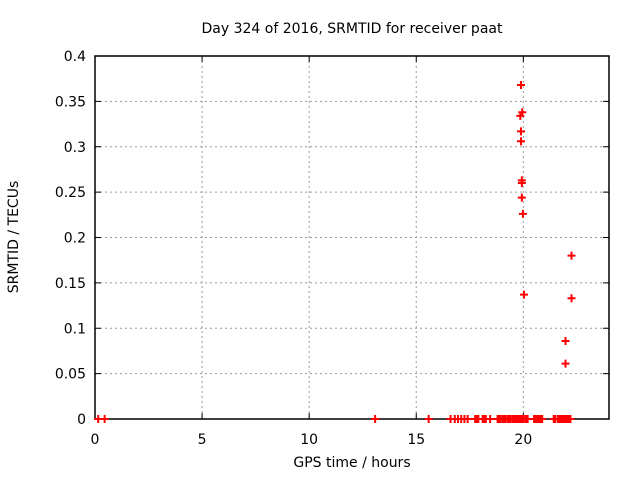 This screenshot has height=480, width=640. Describe the element at coordinates (14, 237) in the screenshot. I see `y-axis-label: SRMTID / TECUs` at that location.